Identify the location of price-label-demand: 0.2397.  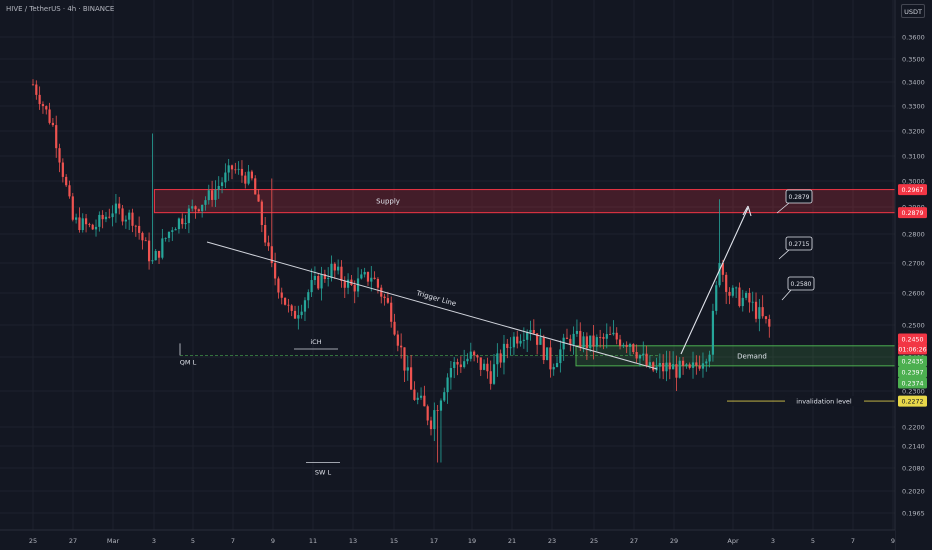
(912, 372).